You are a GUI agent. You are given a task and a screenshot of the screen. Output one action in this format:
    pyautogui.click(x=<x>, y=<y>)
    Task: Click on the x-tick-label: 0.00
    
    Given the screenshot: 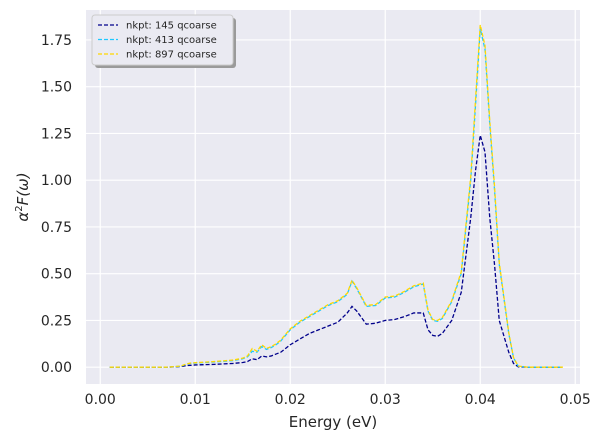 What is the action you would take?
    pyautogui.click(x=100, y=400)
    